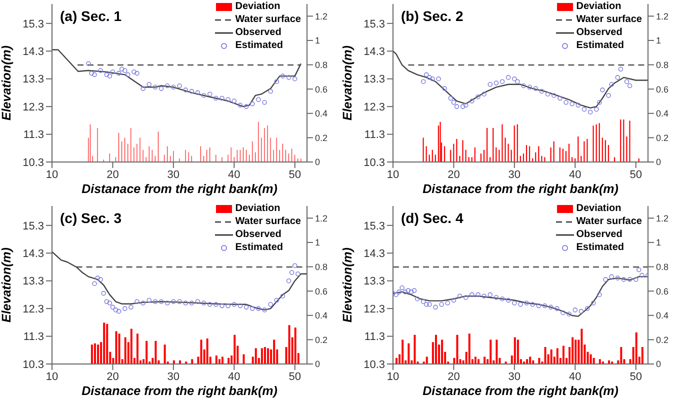 This screenshot has width=683, height=404. I want to click on y2-tick-label: 1, so click(317, 243).